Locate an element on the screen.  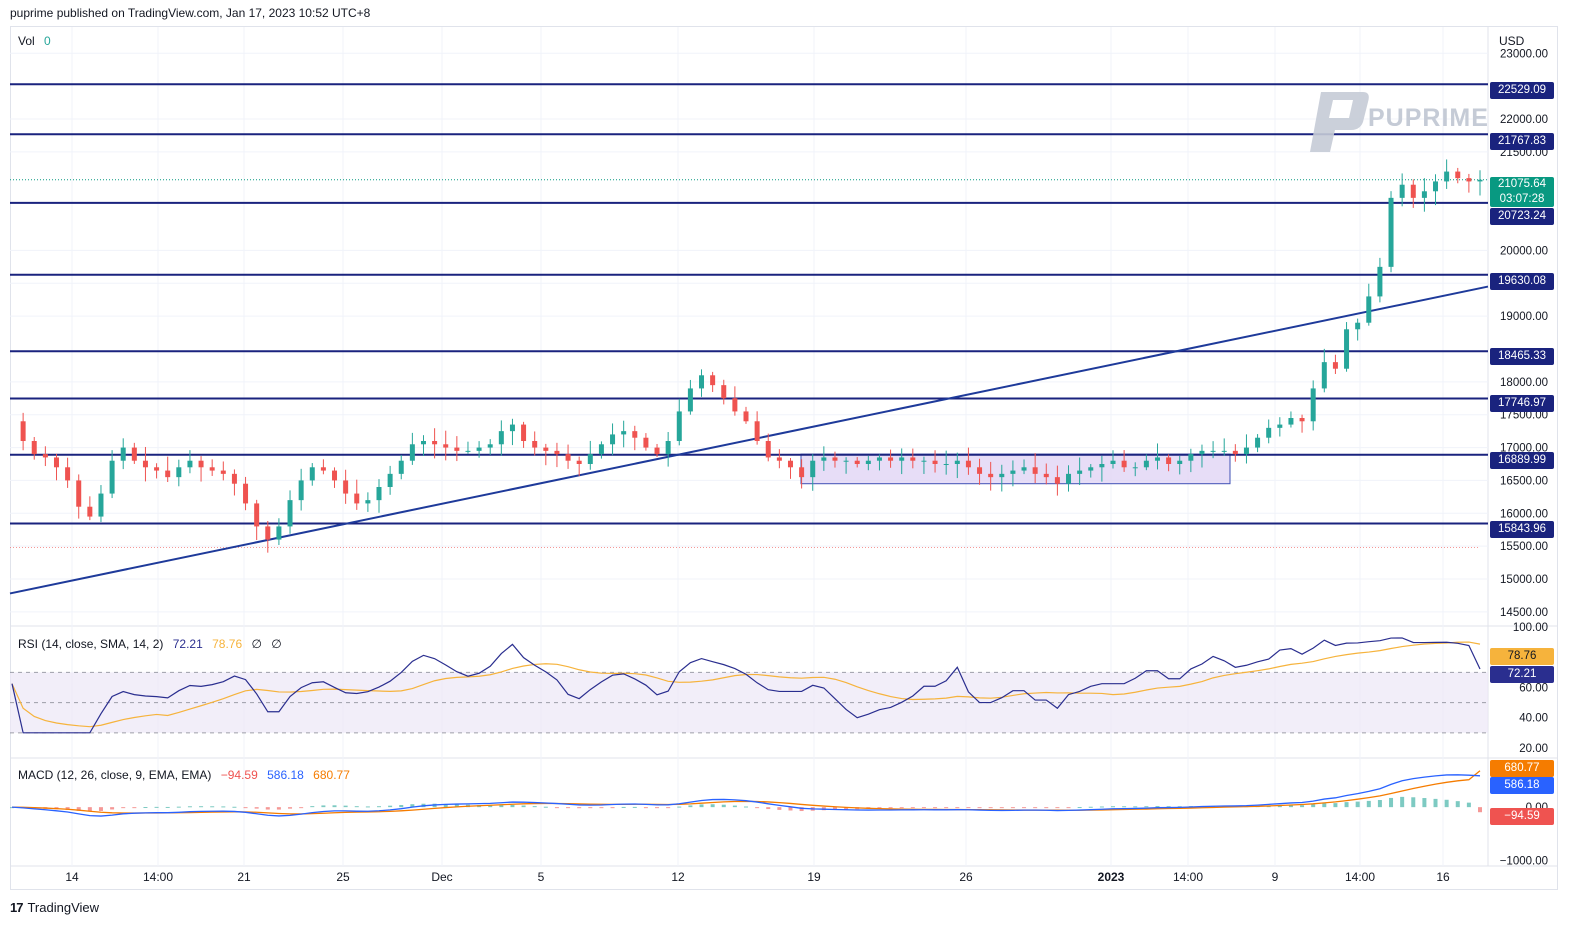
watermark-text: PUPRIME is located at coordinates (1428, 118).